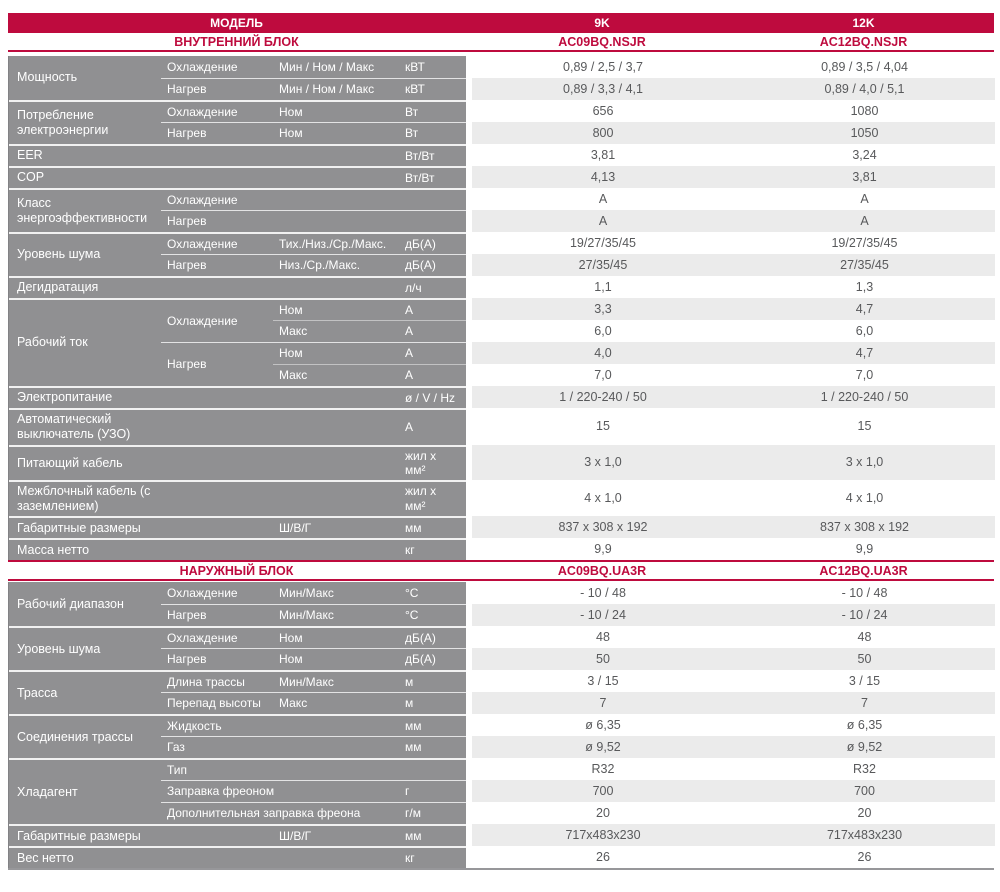 The width and height of the screenshot is (1000, 892). I want to click on column-header-12k: 12K, so click(863, 23).